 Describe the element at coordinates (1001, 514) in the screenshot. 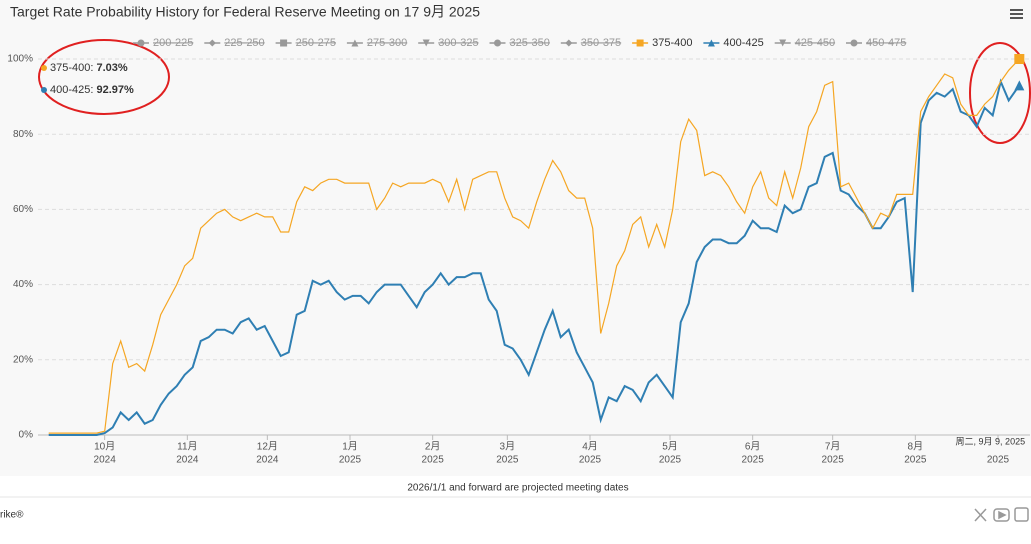

I see `social-icons` at that location.